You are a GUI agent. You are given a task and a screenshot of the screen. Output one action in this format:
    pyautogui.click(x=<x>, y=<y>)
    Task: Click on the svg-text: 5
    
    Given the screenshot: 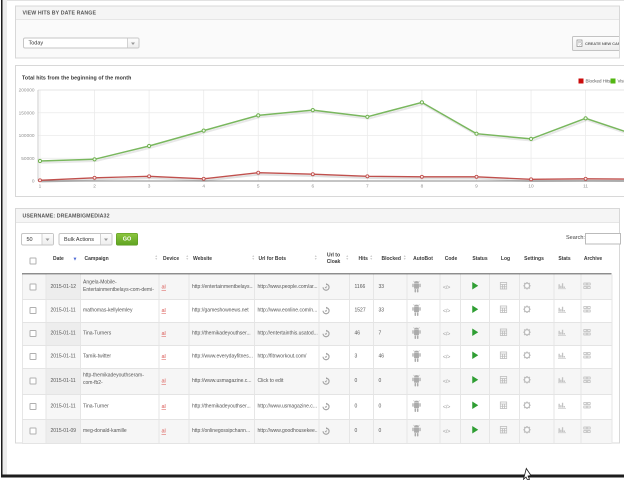 What is the action you would take?
    pyautogui.click(x=258, y=187)
    